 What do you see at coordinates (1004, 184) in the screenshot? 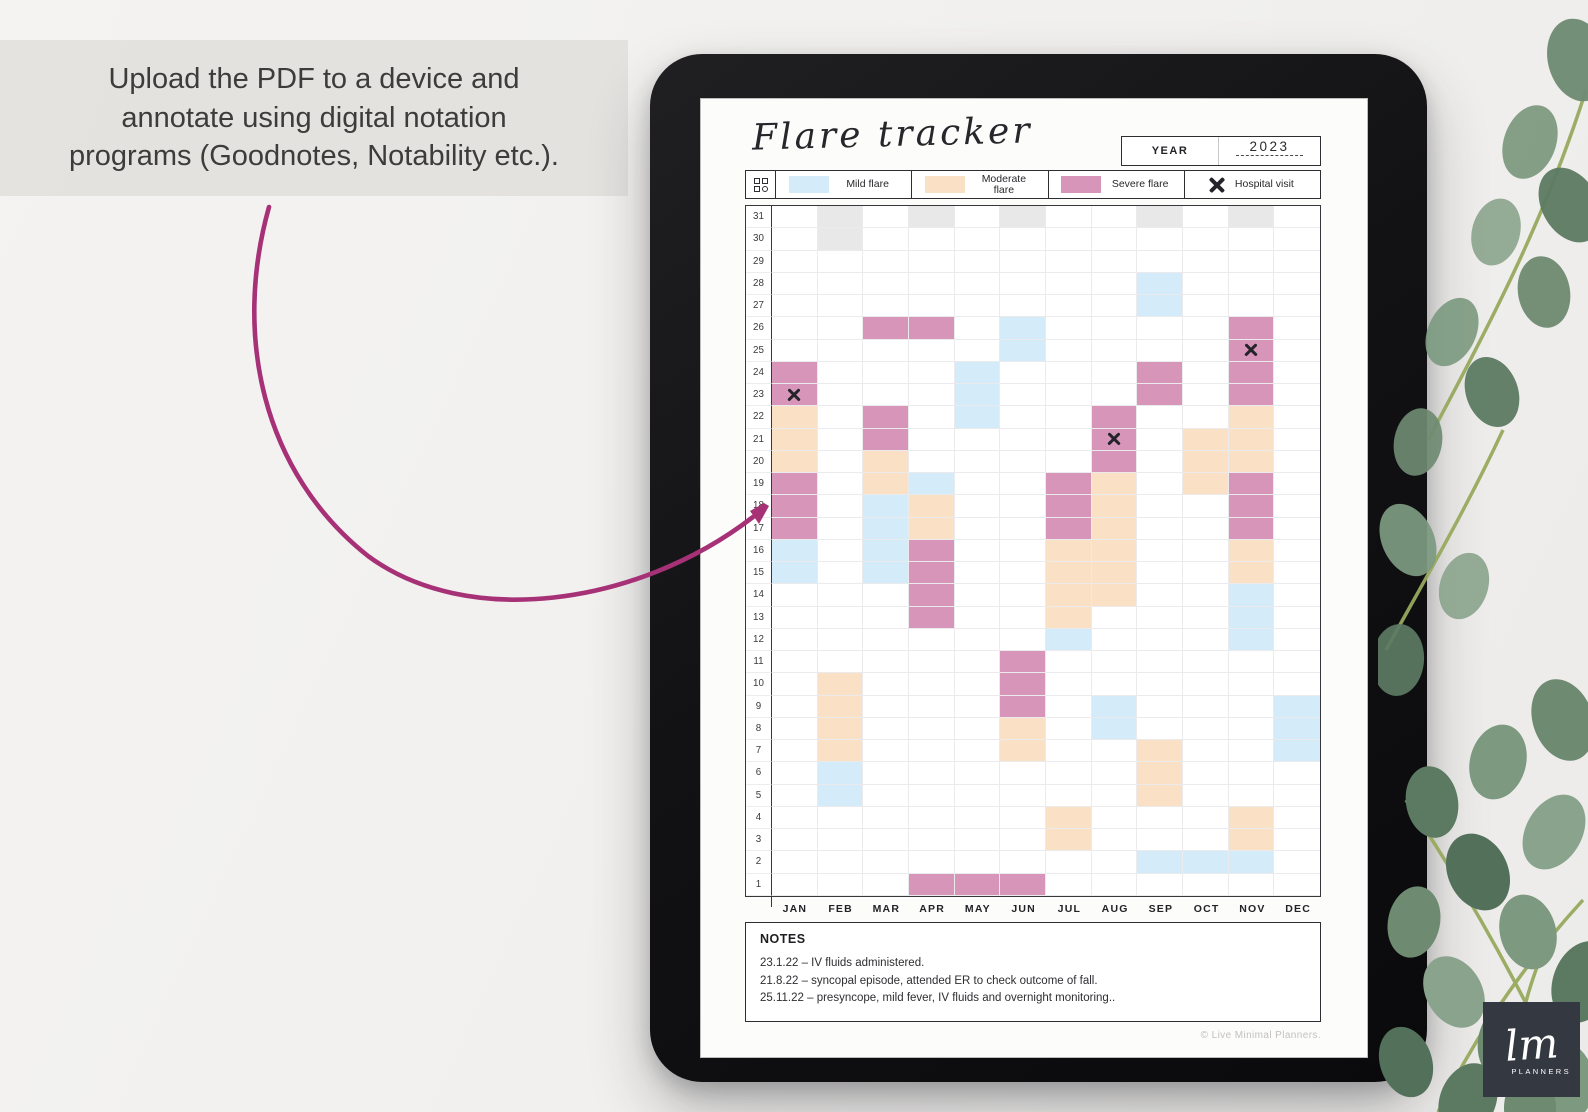
I see `legend-label: Moderate flare` at bounding box center [1004, 184].